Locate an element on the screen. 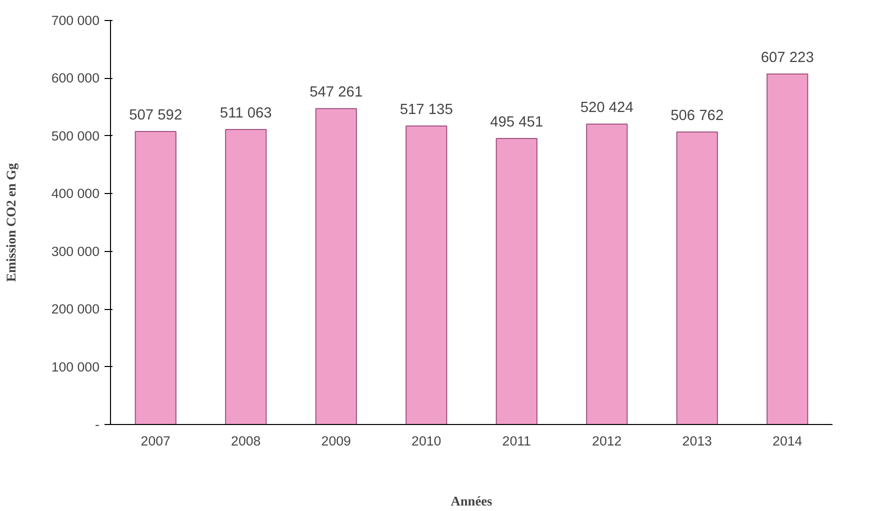 This screenshot has width=872, height=511. y-tick-label: 500 000 is located at coordinates (75, 136).